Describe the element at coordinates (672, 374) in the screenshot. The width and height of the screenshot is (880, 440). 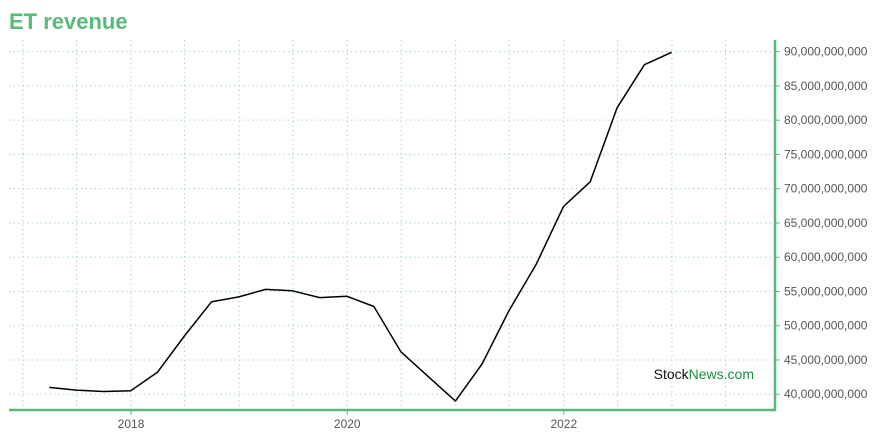
I see `watermark-stock: Stock` at that location.